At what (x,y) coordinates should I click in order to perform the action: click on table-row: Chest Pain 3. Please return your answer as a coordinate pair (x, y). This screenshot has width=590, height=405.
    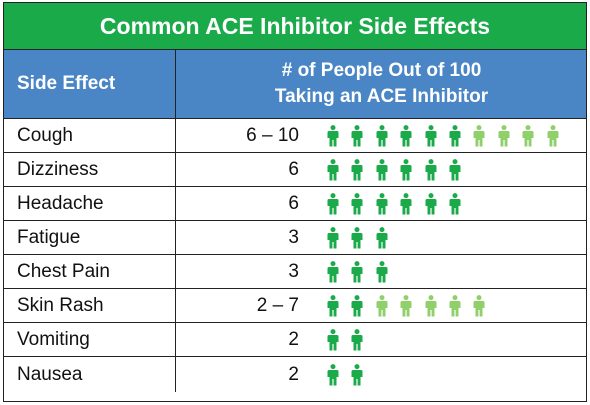
    Looking at the image, I should click on (295, 272).